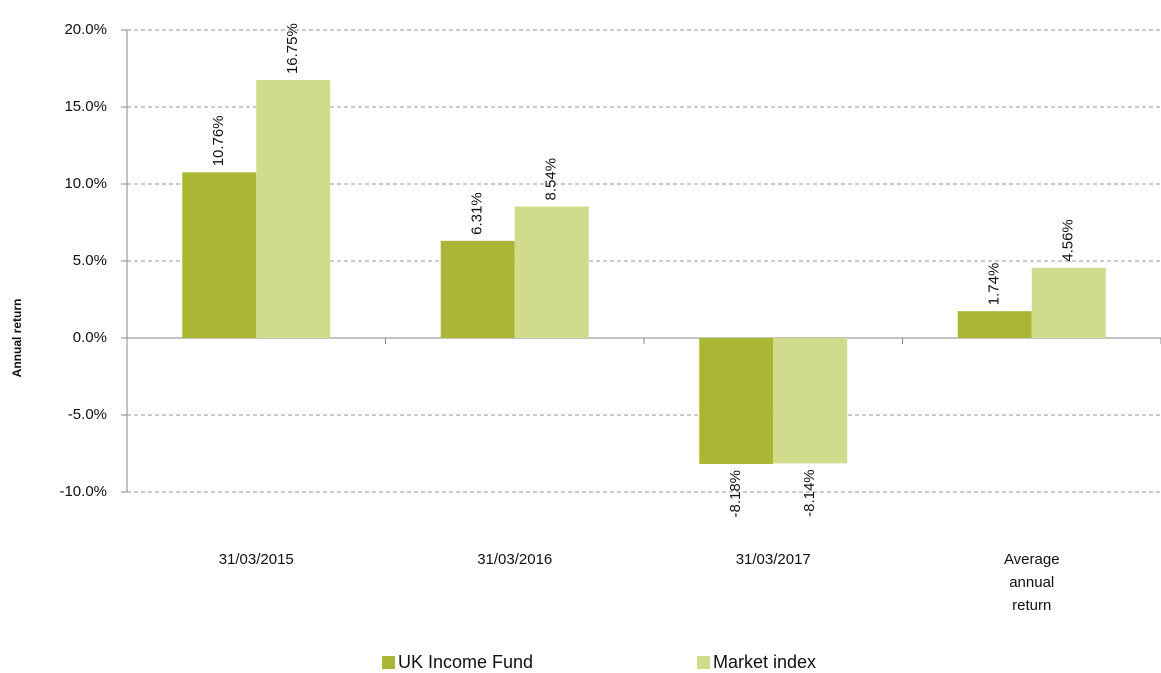 Image resolution: width=1161 pixels, height=673 pixels. What do you see at coordinates (1068, 240) in the screenshot?
I see `data-label: 4.56%` at bounding box center [1068, 240].